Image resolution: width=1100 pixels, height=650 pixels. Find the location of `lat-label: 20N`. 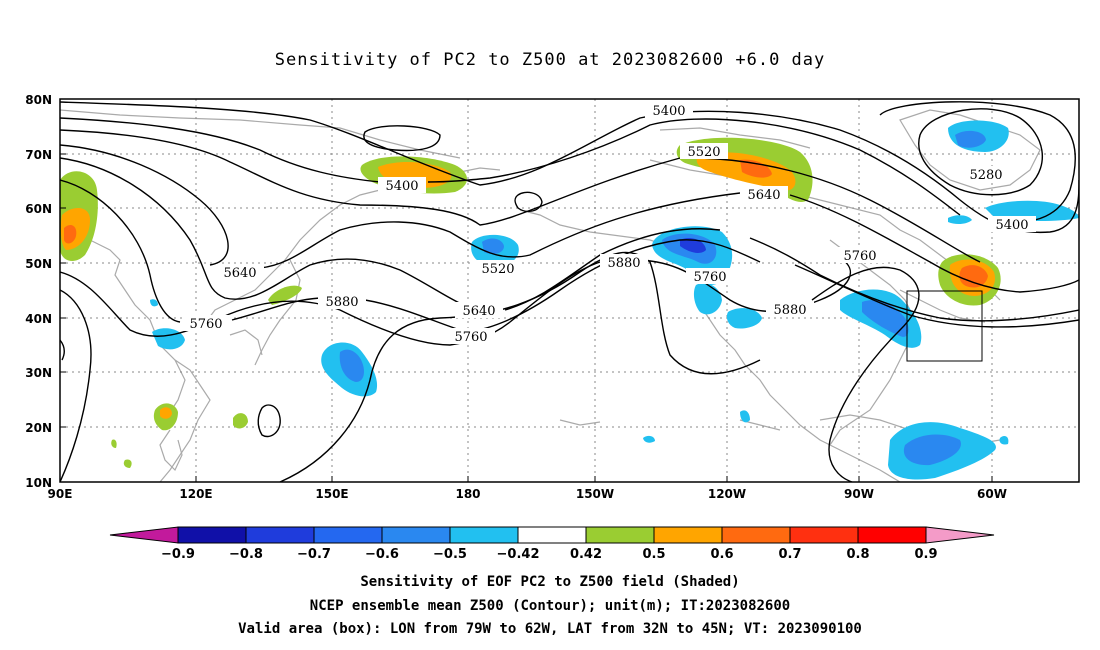

lat-label: 20N is located at coordinates (38, 428).